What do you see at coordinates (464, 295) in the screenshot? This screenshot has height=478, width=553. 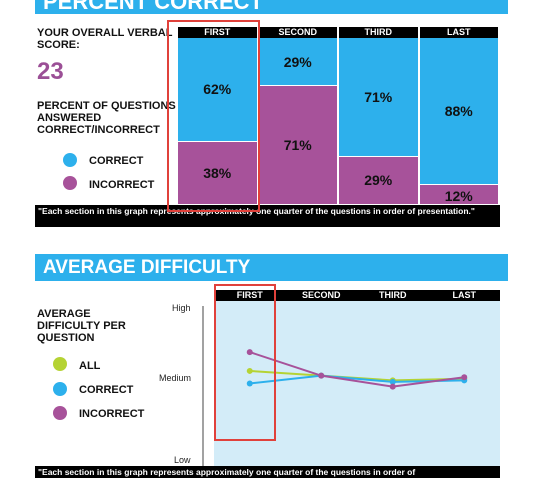 I see `line-header-last: LAST` at bounding box center [464, 295].